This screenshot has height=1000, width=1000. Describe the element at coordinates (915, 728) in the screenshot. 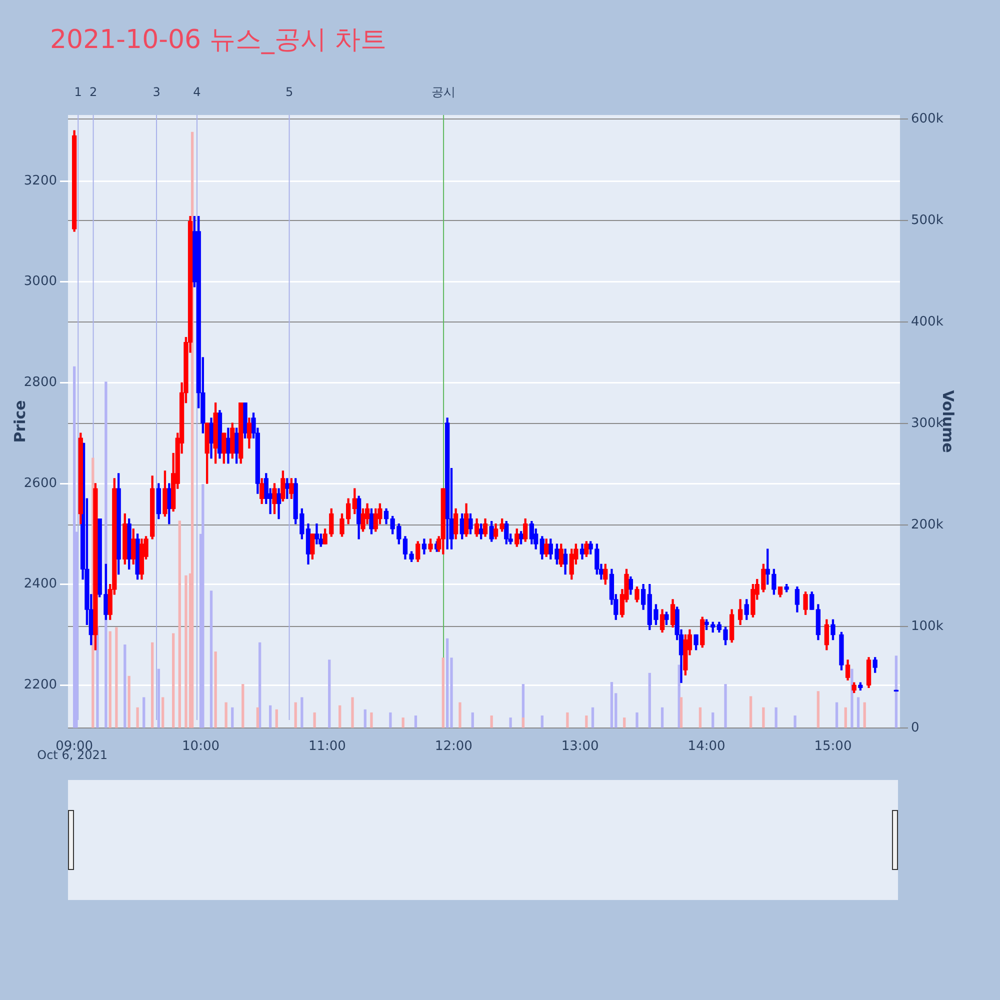

I see `y2-tick-label: 0` at that location.